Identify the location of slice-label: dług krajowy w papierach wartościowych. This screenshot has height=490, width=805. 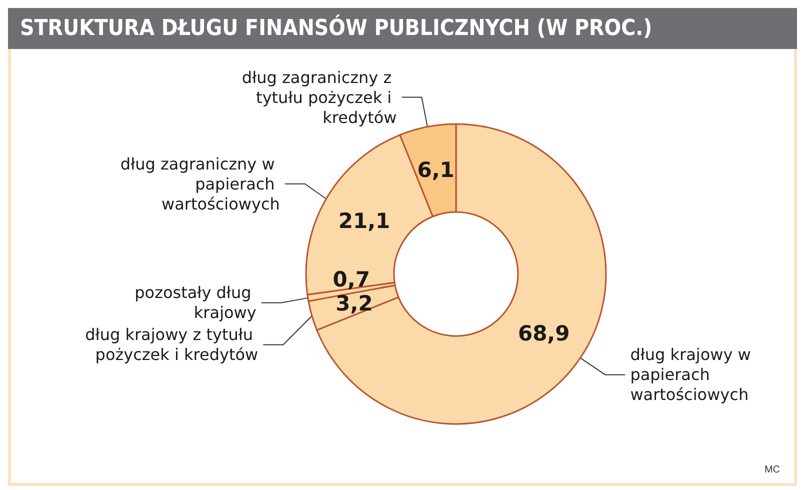
(693, 374).